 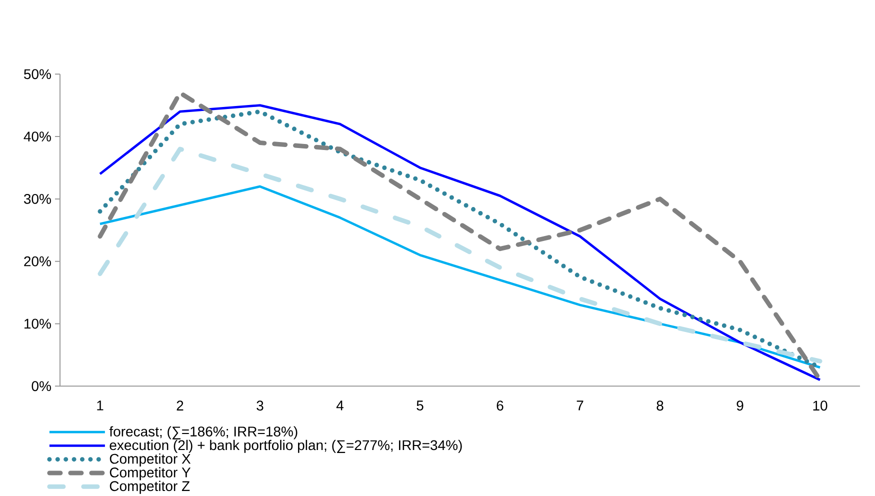 What do you see at coordinates (37, 323) in the screenshot?
I see `y-tick-label: 10%` at bounding box center [37, 323].